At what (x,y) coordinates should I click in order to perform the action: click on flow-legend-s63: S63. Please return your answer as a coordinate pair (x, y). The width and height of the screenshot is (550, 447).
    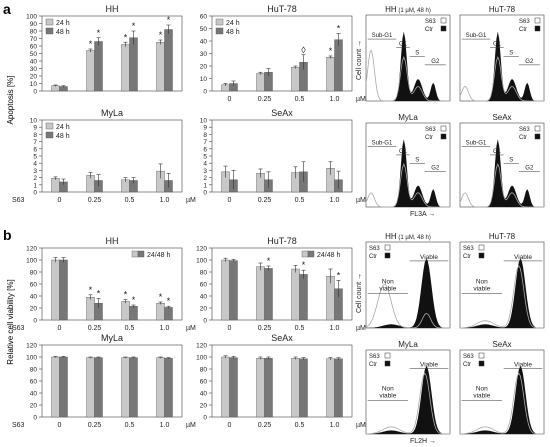
    Looking at the image, I should click on (468, 249).